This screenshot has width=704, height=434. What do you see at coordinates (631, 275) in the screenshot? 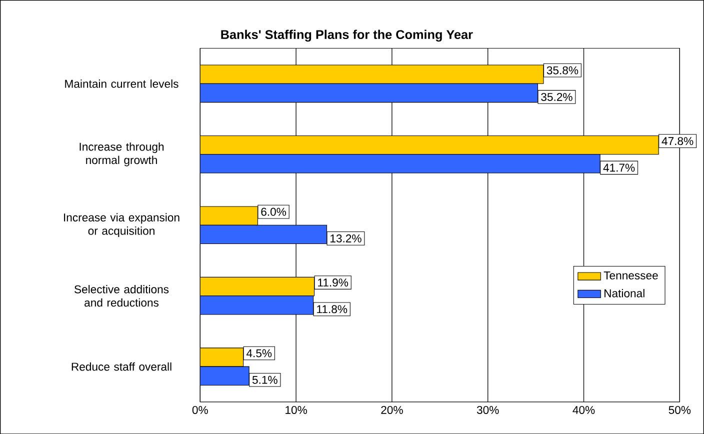
I see `legend-label: Tennessee` at bounding box center [631, 275].